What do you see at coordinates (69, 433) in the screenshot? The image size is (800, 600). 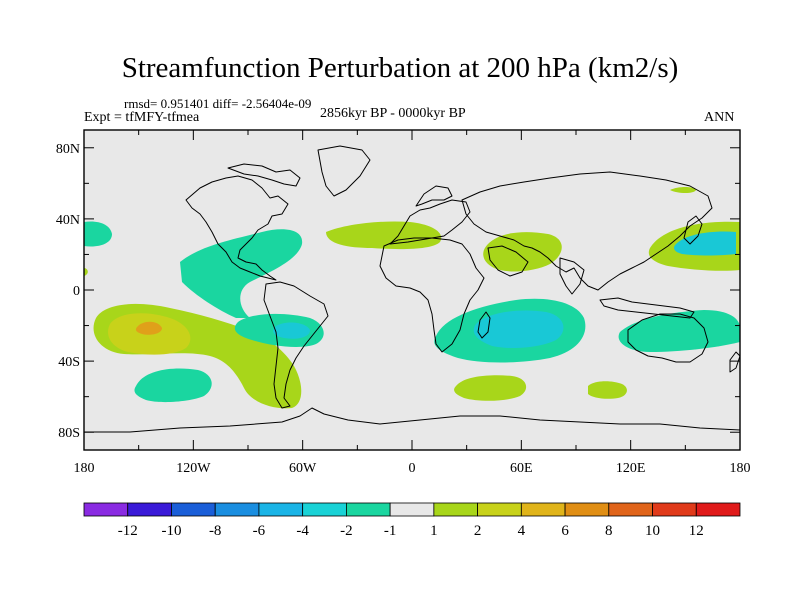 I see `lat-label: 80S` at bounding box center [69, 433].